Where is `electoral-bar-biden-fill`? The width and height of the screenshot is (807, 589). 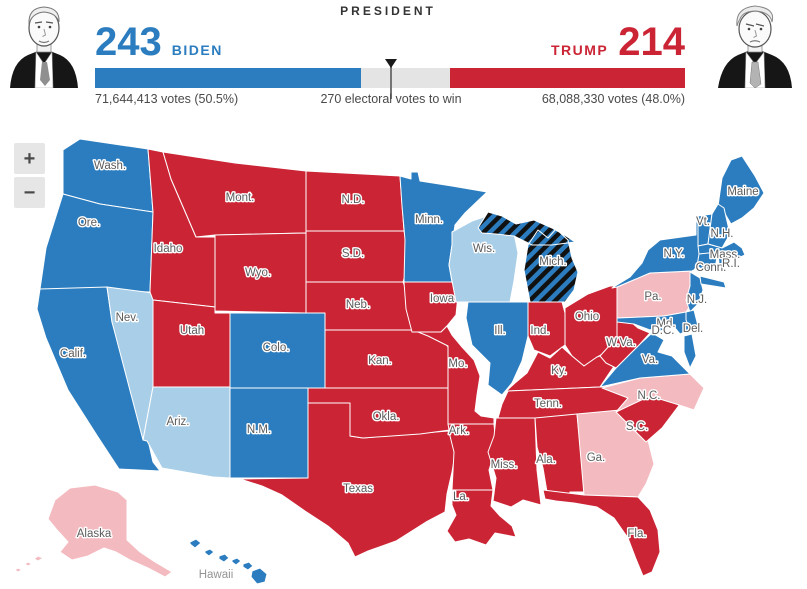 electoral-bar-biden-fill is located at coordinates (228, 78).